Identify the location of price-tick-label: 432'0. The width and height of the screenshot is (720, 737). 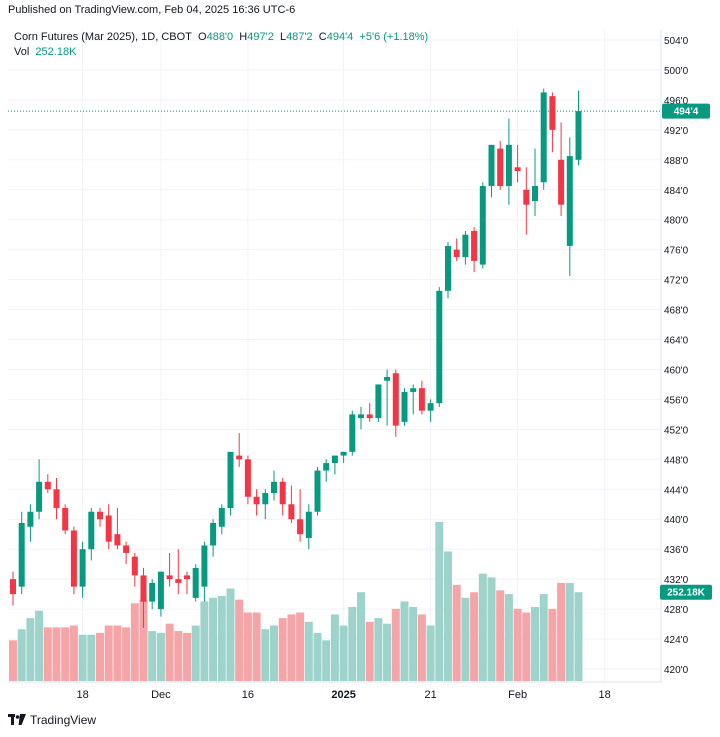
(676, 580).